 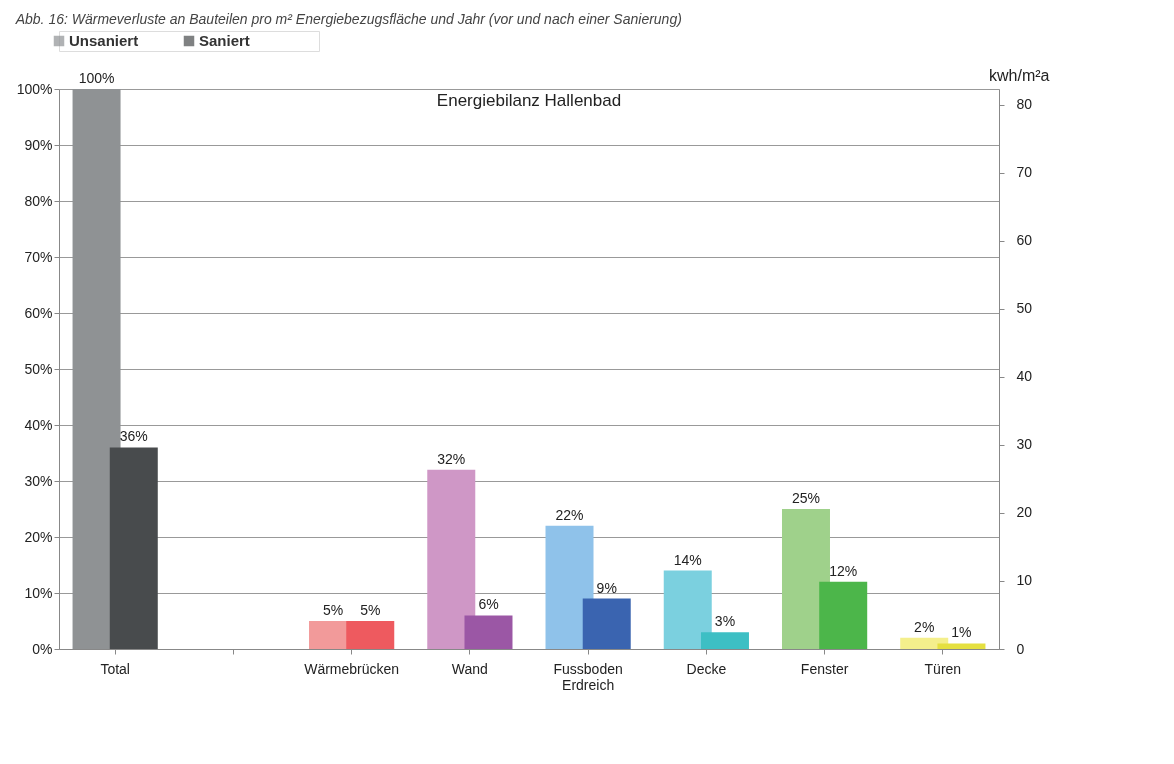 I want to click on chart-title: Energiebilanz Hallenbad, so click(x=529, y=100).